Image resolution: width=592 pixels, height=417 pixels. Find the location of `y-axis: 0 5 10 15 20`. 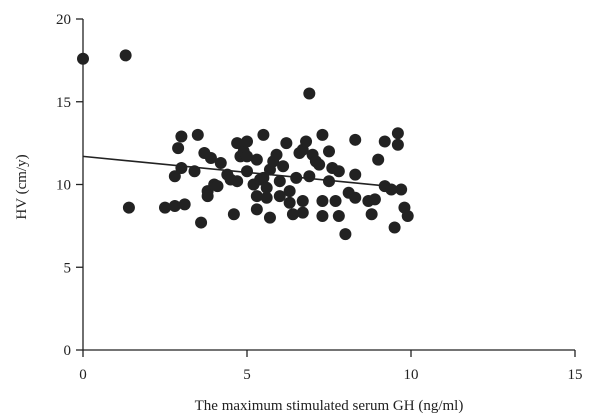

y-axis: 0 5 10 15 20 is located at coordinates (70, 185).